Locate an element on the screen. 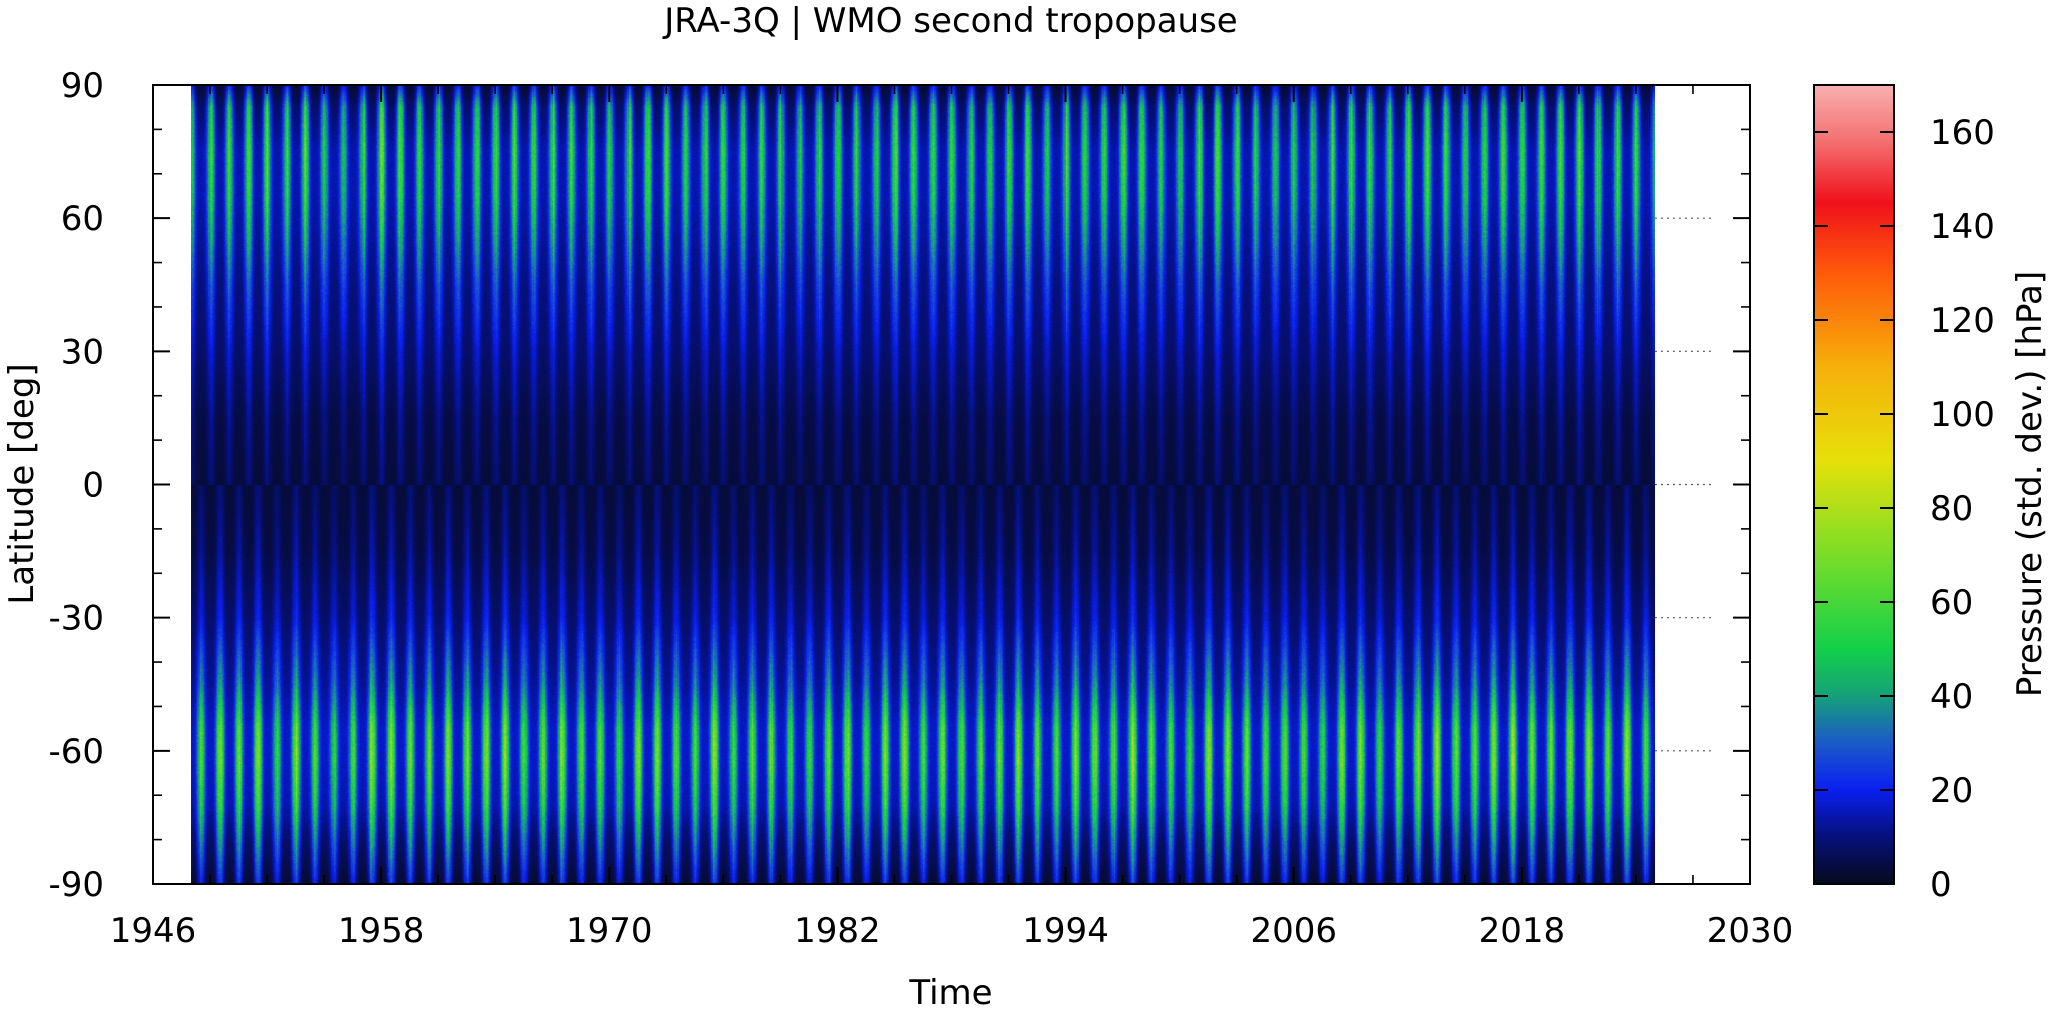 This screenshot has width=2051, height=1012. x-tick-label: 1970 is located at coordinates (609, 931).